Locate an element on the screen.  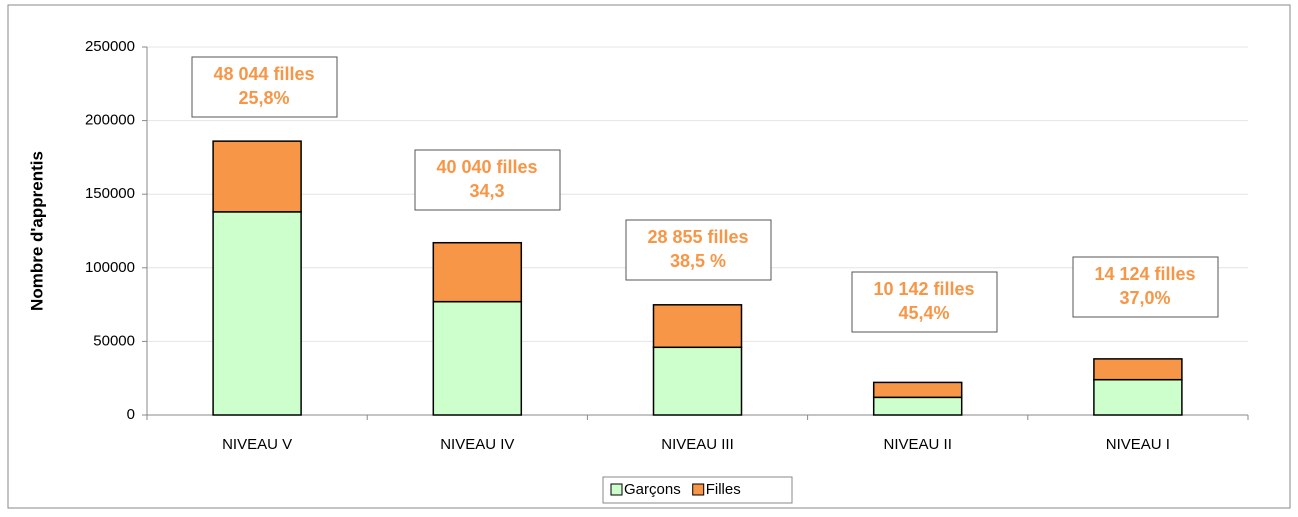
legend-label: Garçons is located at coordinates (652, 489).